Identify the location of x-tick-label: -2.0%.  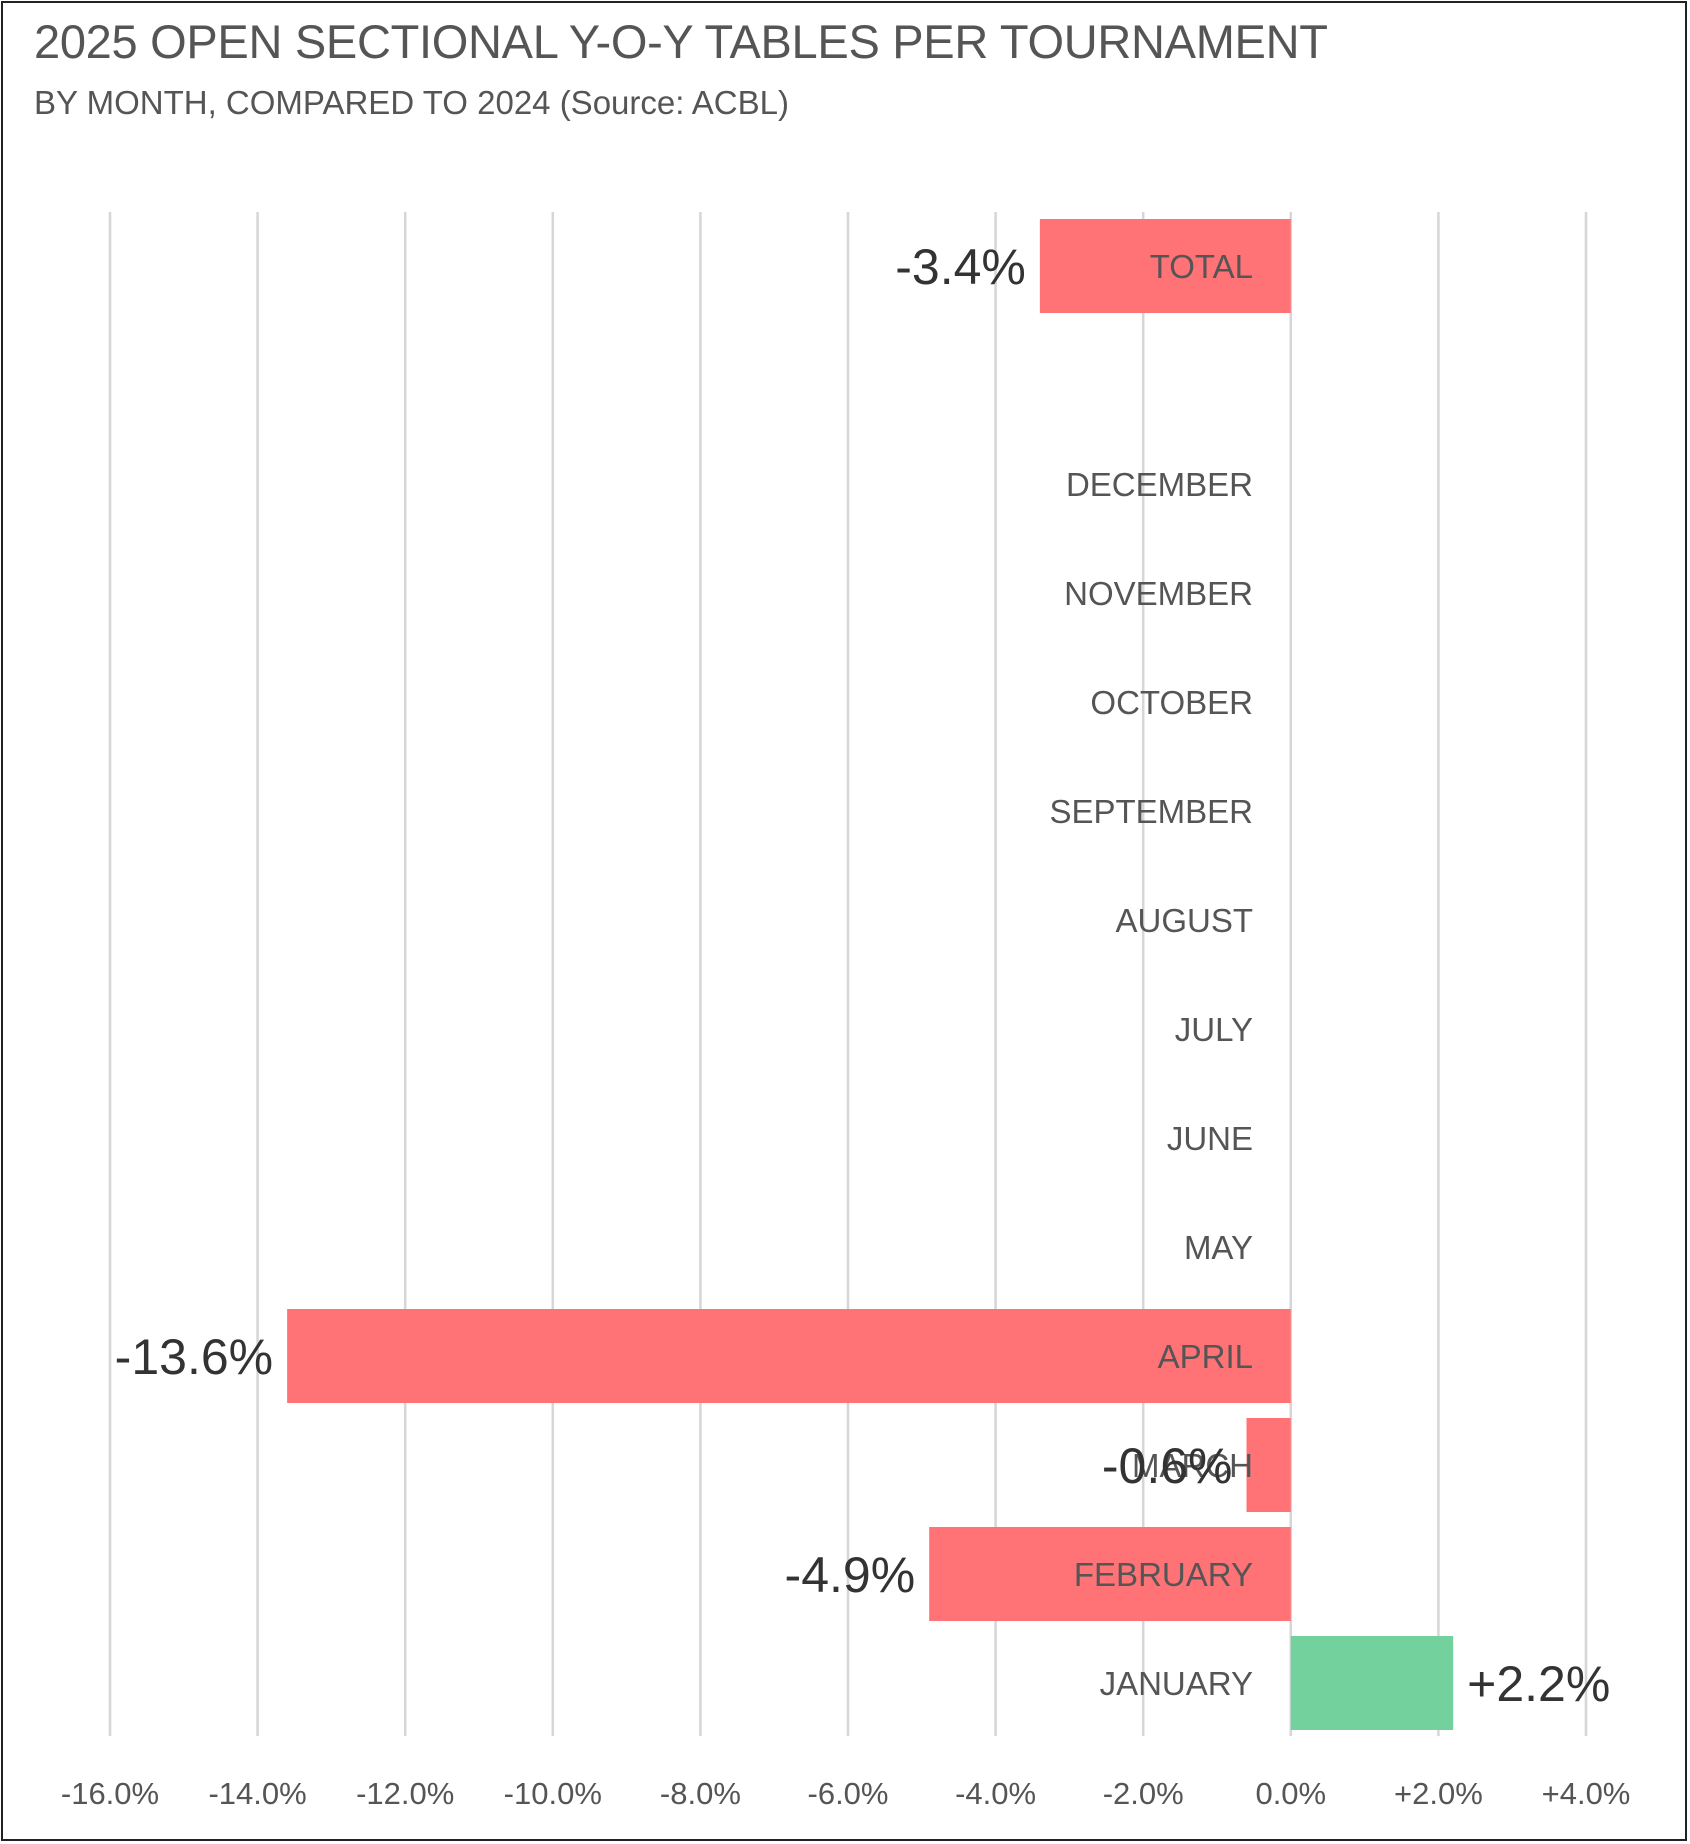
(1143, 1793).